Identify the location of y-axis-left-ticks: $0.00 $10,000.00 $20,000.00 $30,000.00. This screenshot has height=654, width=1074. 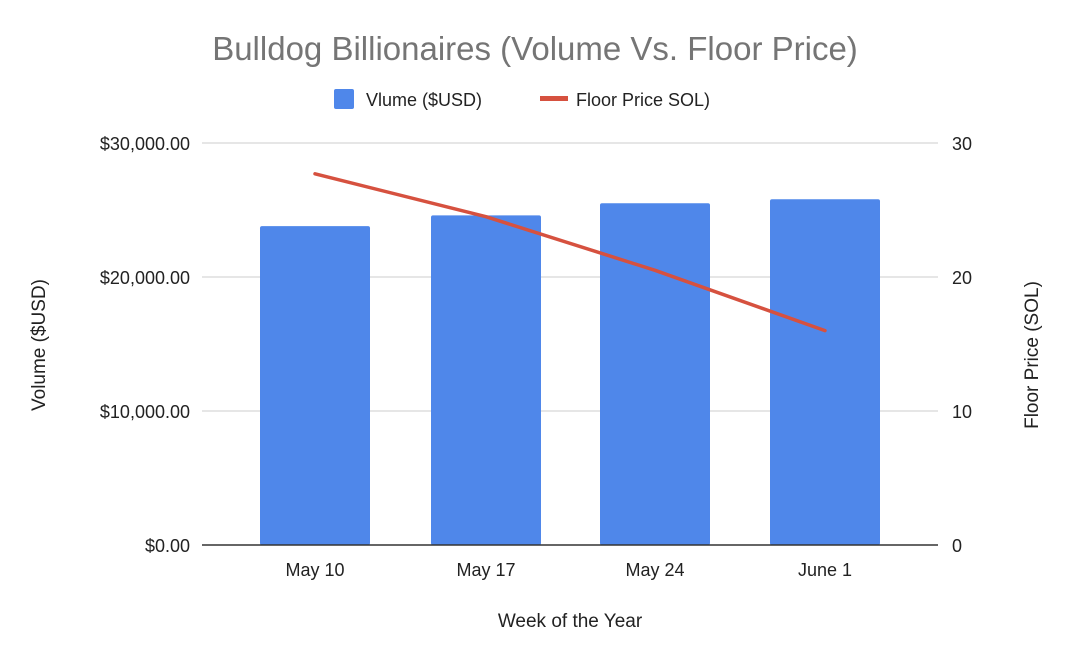
(145, 345).